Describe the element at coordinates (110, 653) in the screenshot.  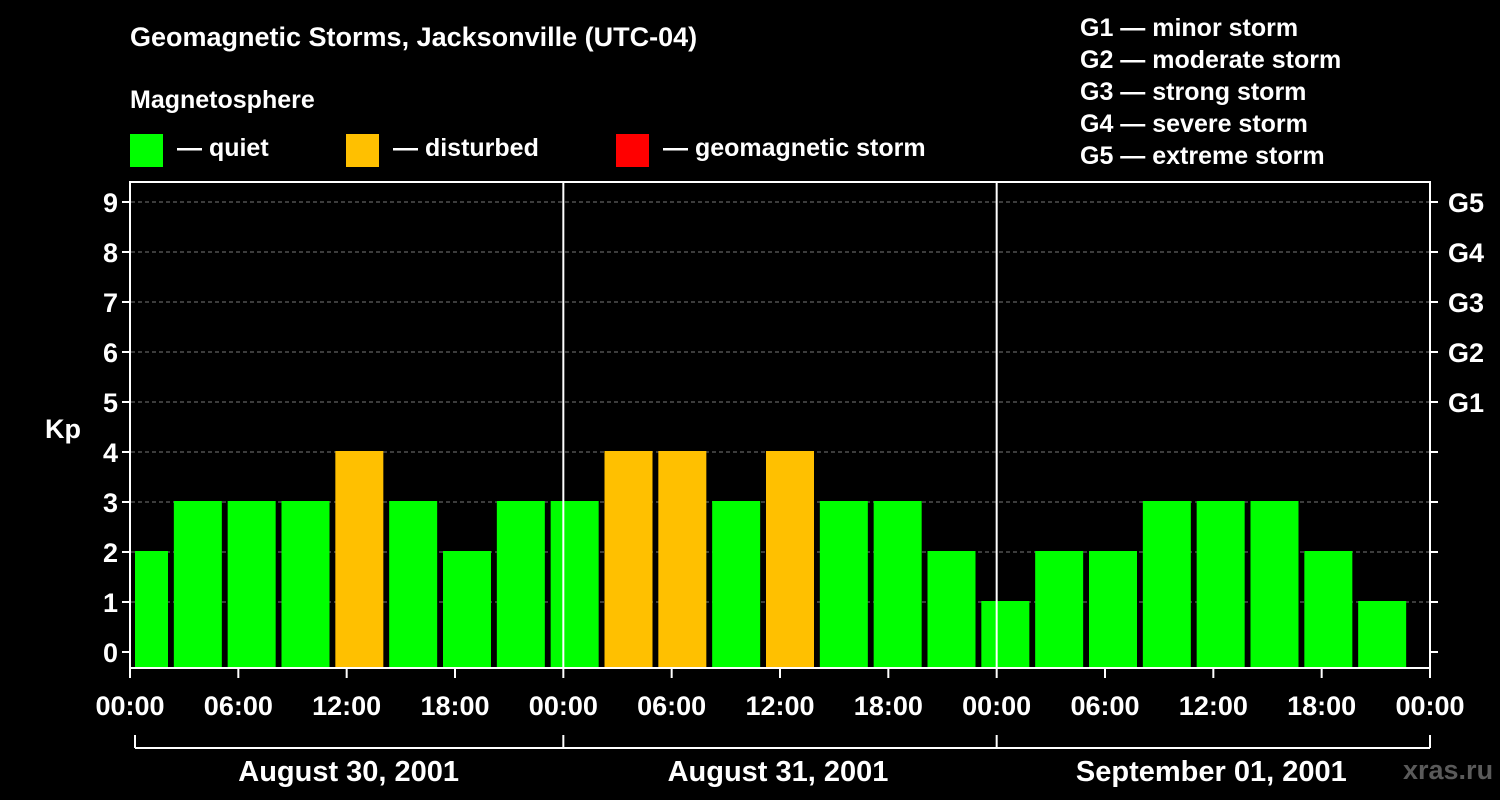
I see `y-tick-label: 0` at that location.